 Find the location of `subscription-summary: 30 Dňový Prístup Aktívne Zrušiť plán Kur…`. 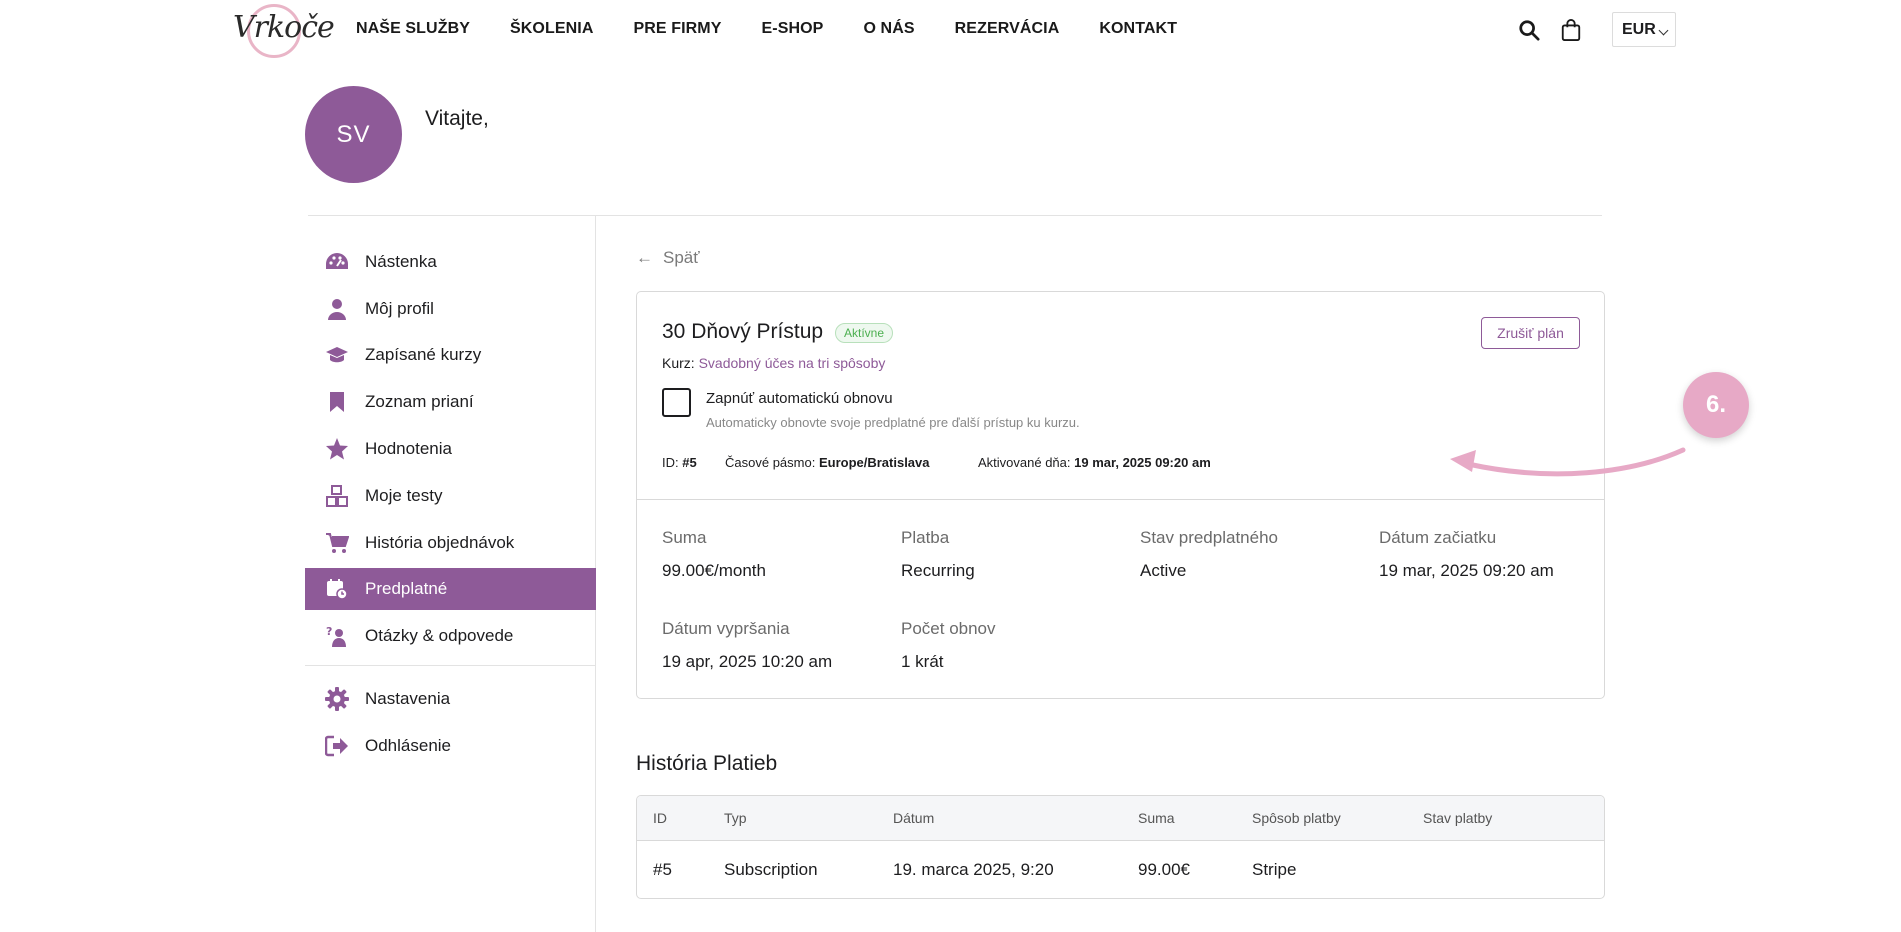

subscription-summary: 30 Dňový Prístup Aktívne Zrušiť plán Kur… is located at coordinates (1120, 396).